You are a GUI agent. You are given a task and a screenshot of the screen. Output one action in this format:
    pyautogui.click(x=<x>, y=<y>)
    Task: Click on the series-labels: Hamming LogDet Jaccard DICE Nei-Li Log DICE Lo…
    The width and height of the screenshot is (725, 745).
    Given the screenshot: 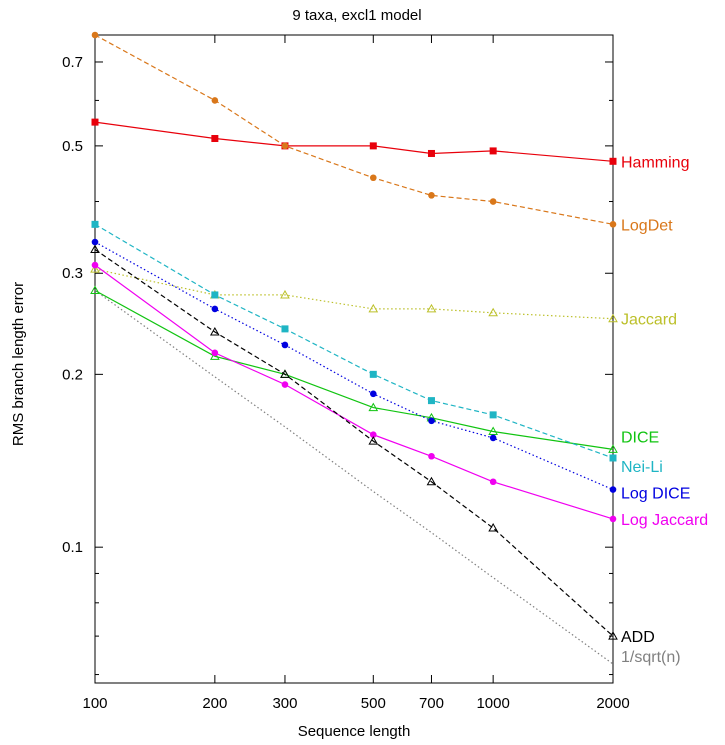 What is the action you would take?
    pyautogui.click(x=664, y=410)
    